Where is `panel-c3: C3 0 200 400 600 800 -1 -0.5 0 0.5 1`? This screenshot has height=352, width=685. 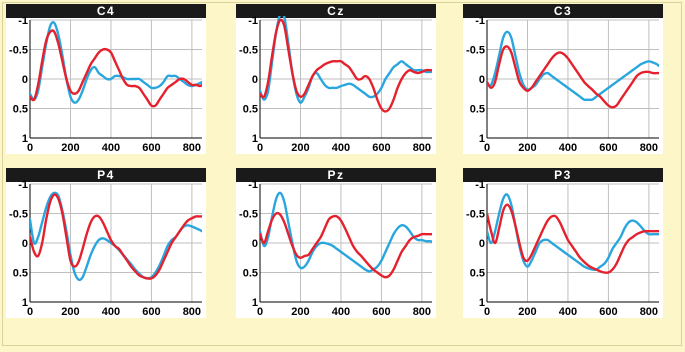
panel-c3: C3 0 200 400 600 800 -1 -0.5 0 0.5 1 is located at coordinates (563, 79).